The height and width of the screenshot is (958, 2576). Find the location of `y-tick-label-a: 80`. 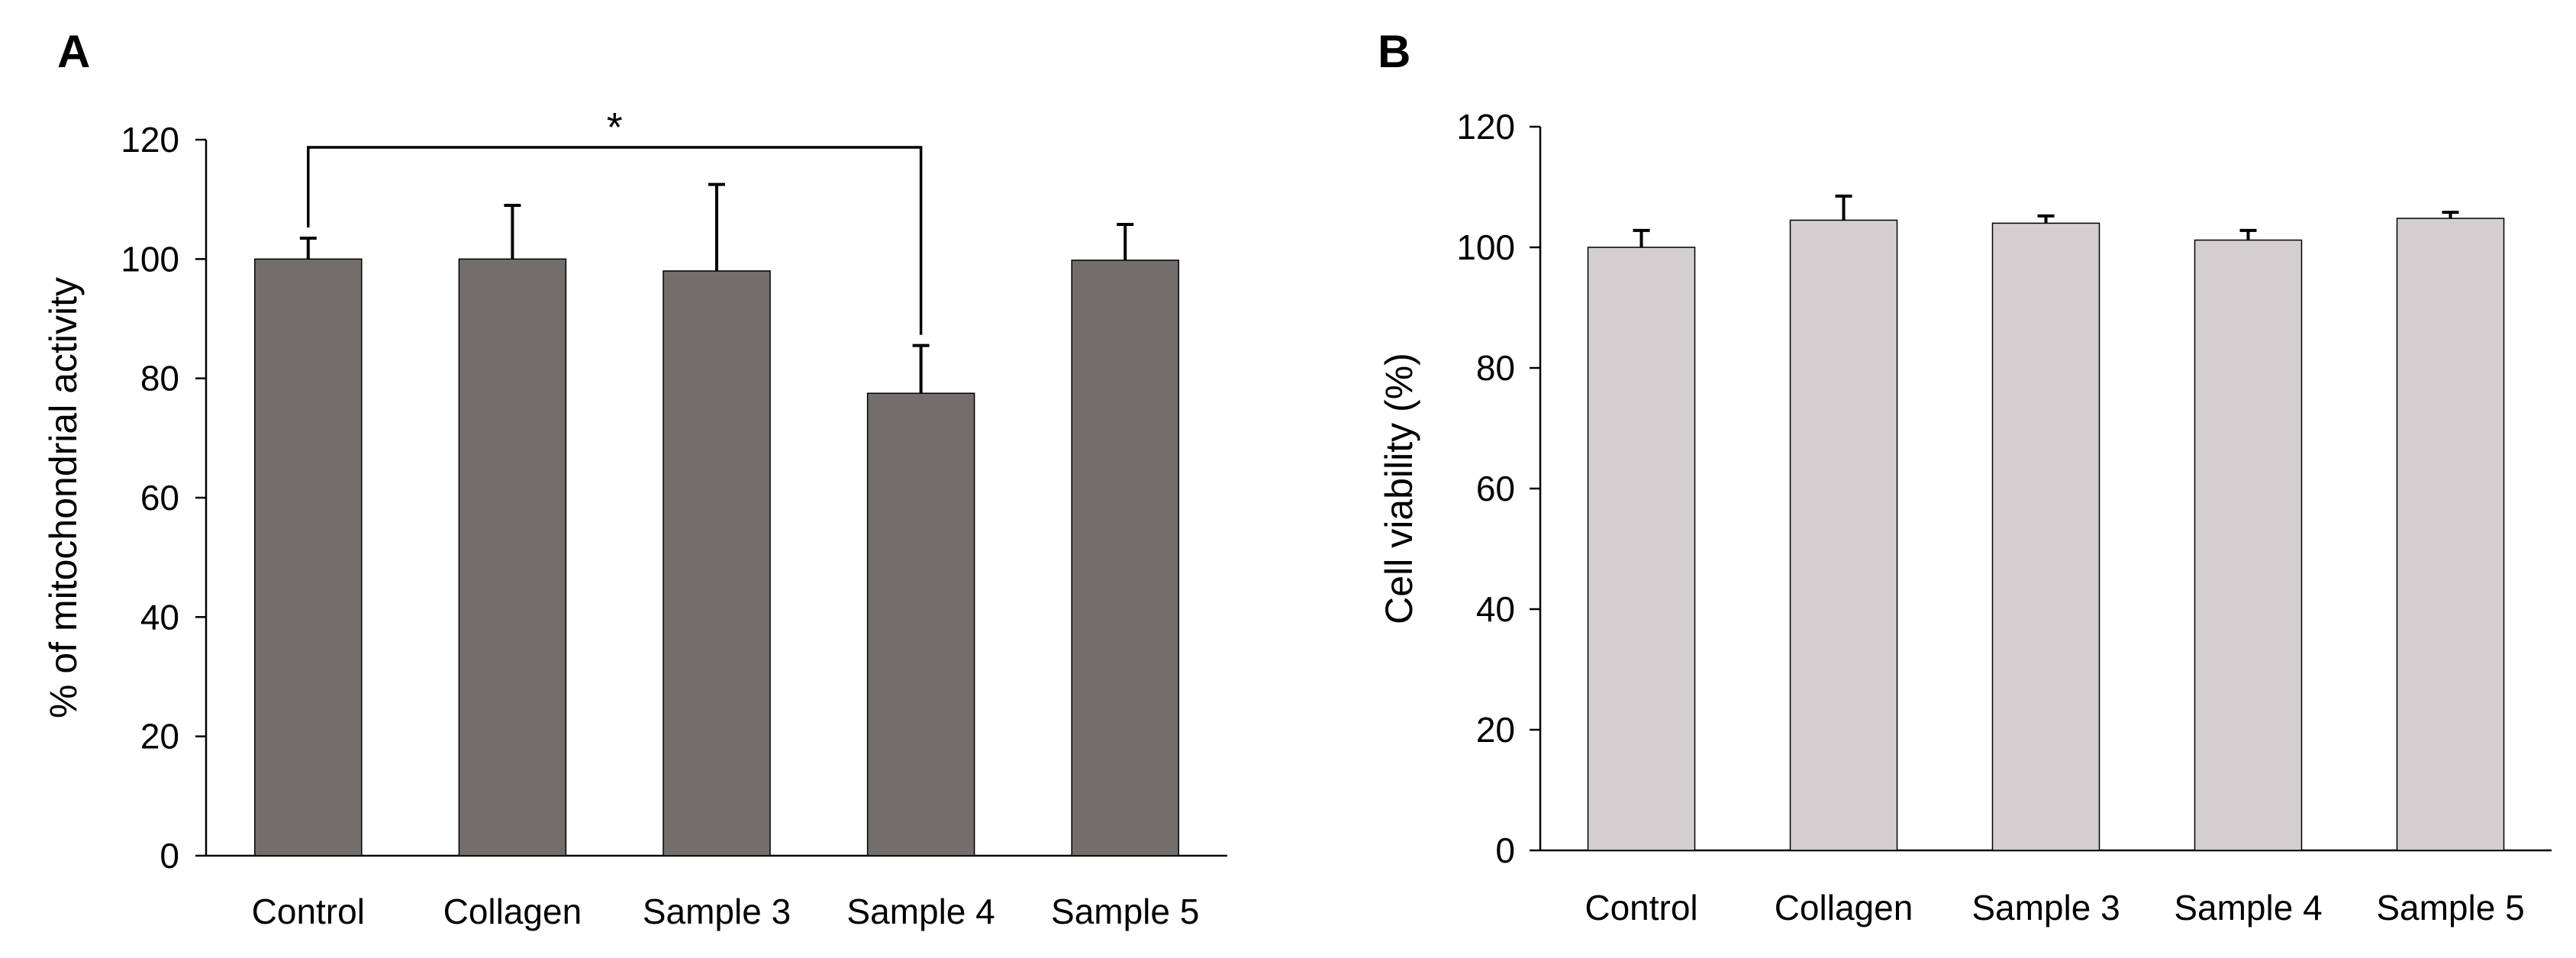

y-tick-label-a: 80 is located at coordinates (160, 378).